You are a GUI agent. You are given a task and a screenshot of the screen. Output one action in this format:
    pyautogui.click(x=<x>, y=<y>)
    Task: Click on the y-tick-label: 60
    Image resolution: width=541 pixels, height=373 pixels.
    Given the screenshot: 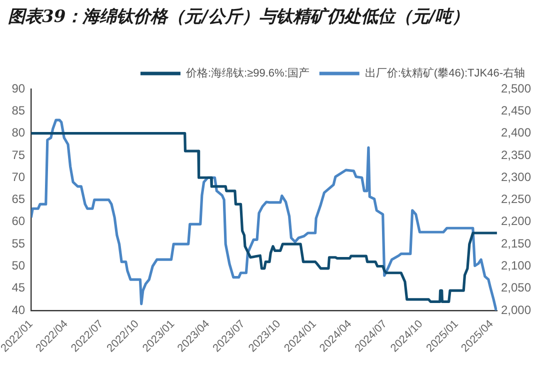 What is the action you would take?
    pyautogui.click(x=19, y=221)
    